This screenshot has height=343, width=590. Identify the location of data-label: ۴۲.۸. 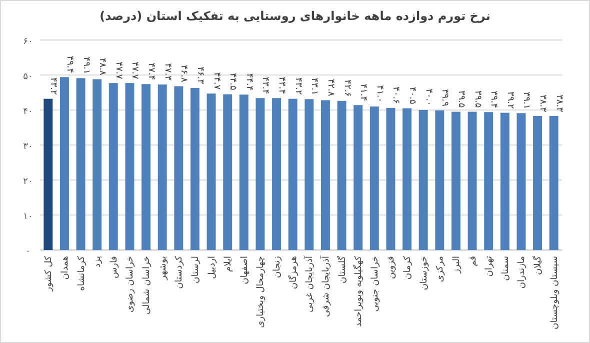
(330, 87).